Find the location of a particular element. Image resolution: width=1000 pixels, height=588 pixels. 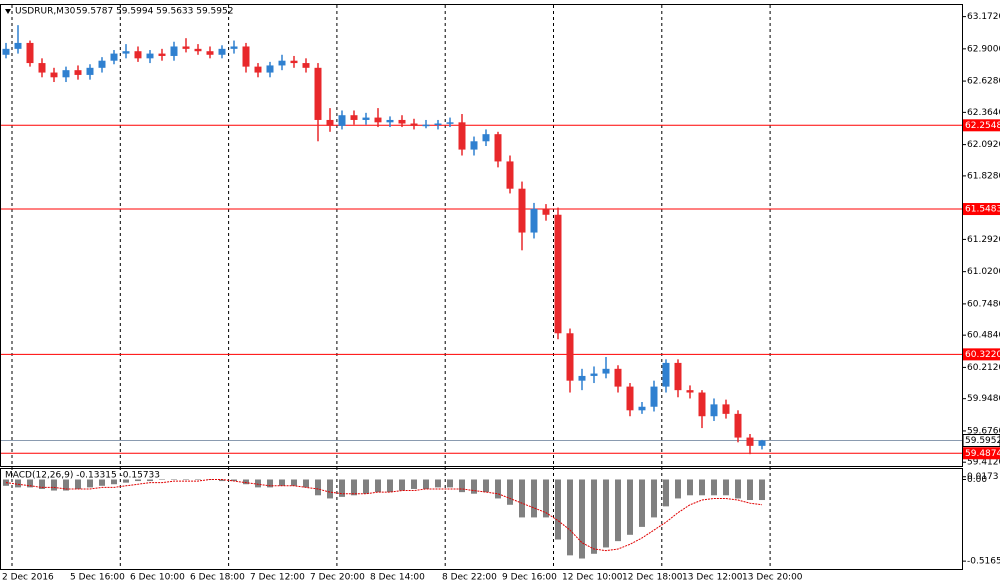

y-tick-label: 62.9000 is located at coordinates (983, 49).